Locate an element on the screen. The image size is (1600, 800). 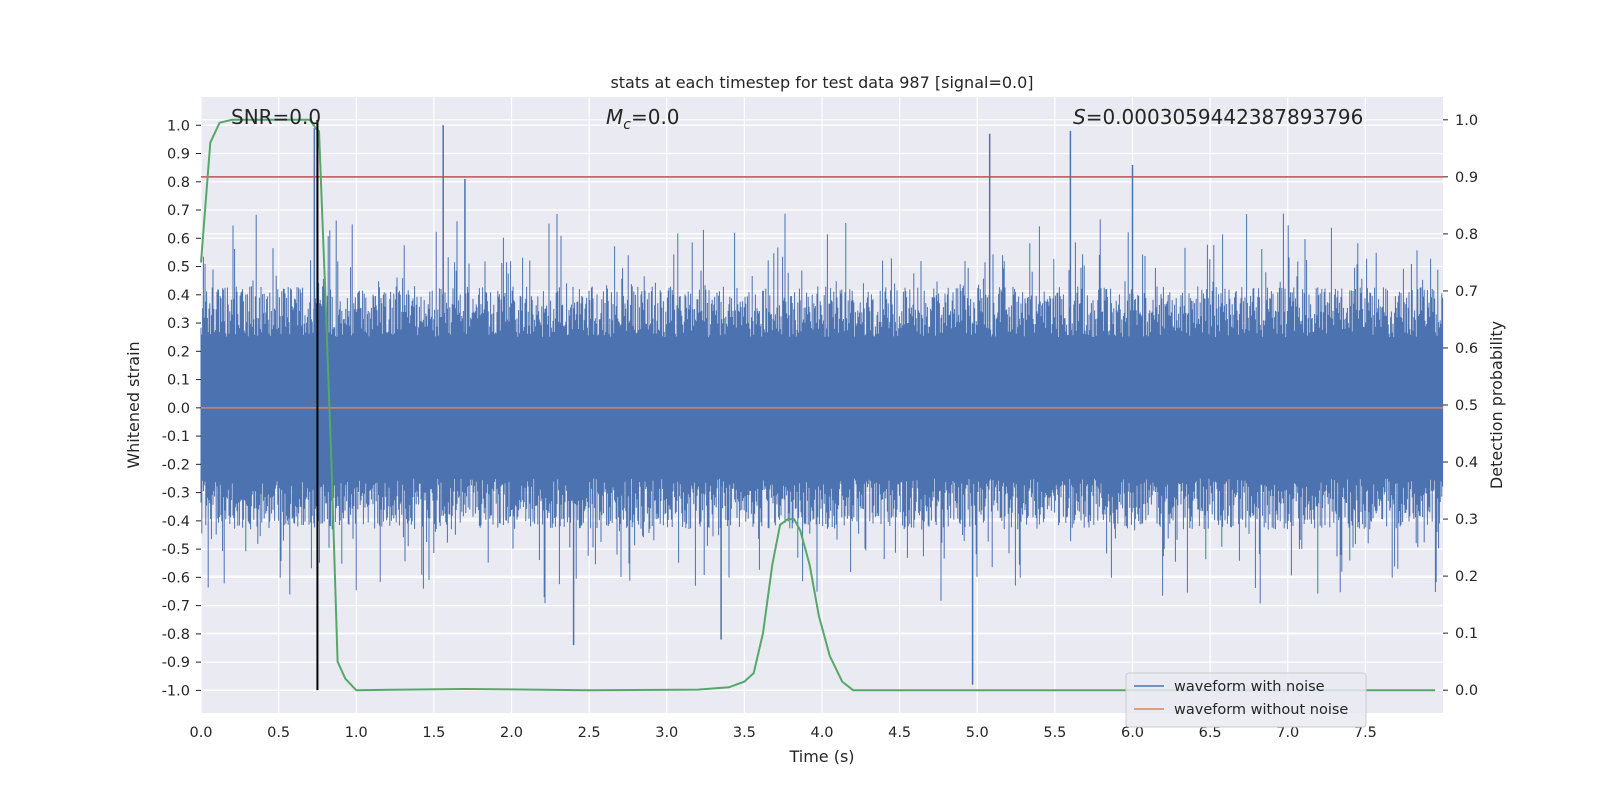
y2-tick-label: 0.1 is located at coordinates (1466, 634).